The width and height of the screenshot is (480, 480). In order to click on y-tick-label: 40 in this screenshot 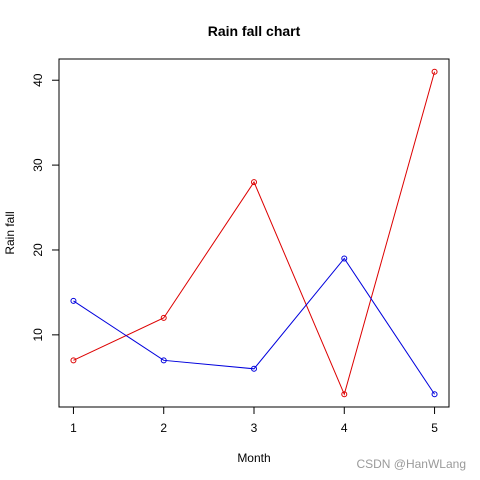, I will do `click(38, 80)`.